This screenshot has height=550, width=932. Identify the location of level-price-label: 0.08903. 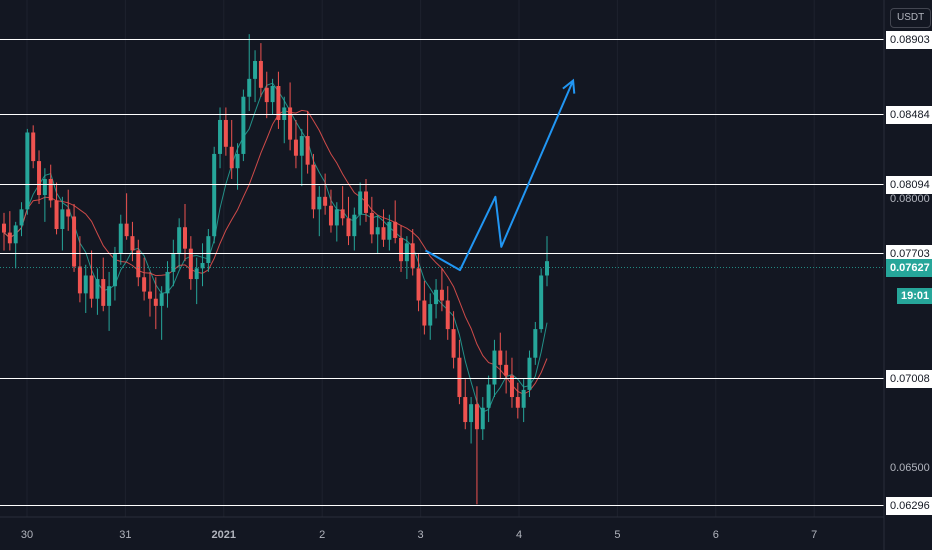
(909, 39).